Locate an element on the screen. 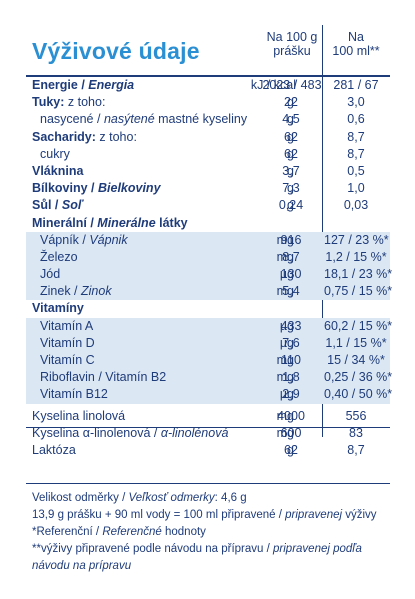  row-value-per-100g: 2,9 is located at coordinates (291, 394).